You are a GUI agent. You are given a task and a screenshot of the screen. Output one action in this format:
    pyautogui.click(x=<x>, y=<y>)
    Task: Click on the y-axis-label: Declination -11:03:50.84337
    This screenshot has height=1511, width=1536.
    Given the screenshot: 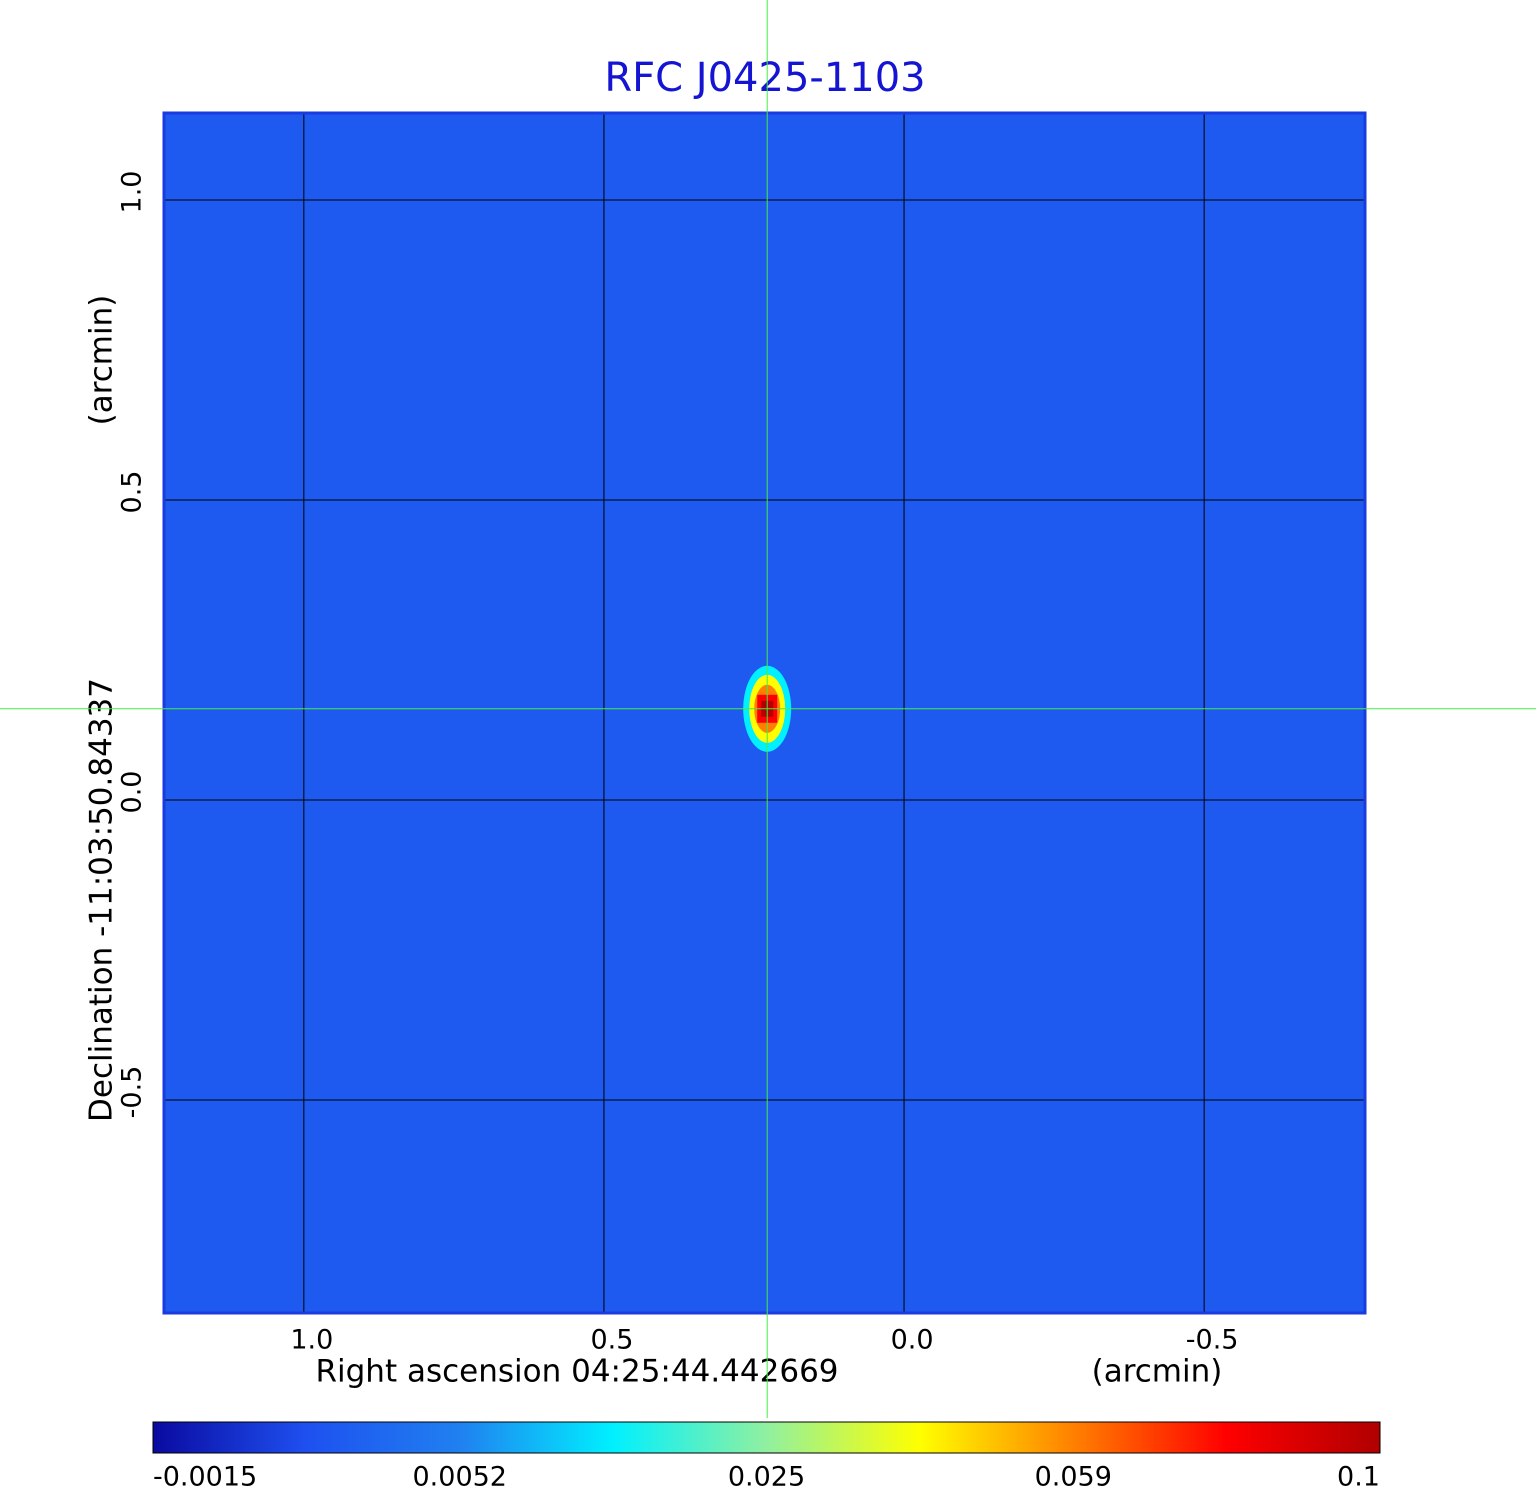 What is the action you would take?
    pyautogui.click(x=102, y=900)
    